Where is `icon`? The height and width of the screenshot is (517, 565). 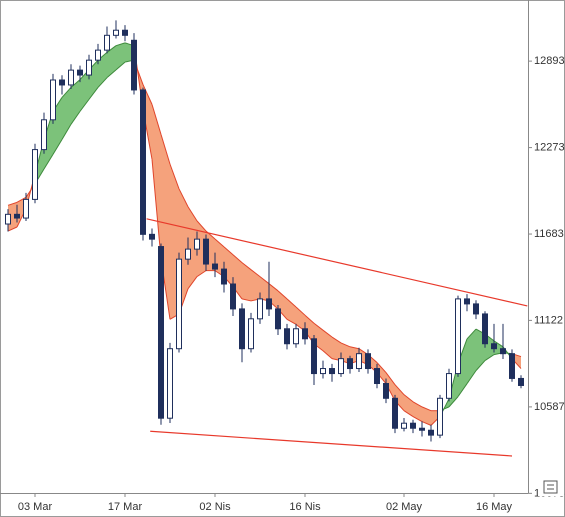 icon is located at coordinates (550, 487).